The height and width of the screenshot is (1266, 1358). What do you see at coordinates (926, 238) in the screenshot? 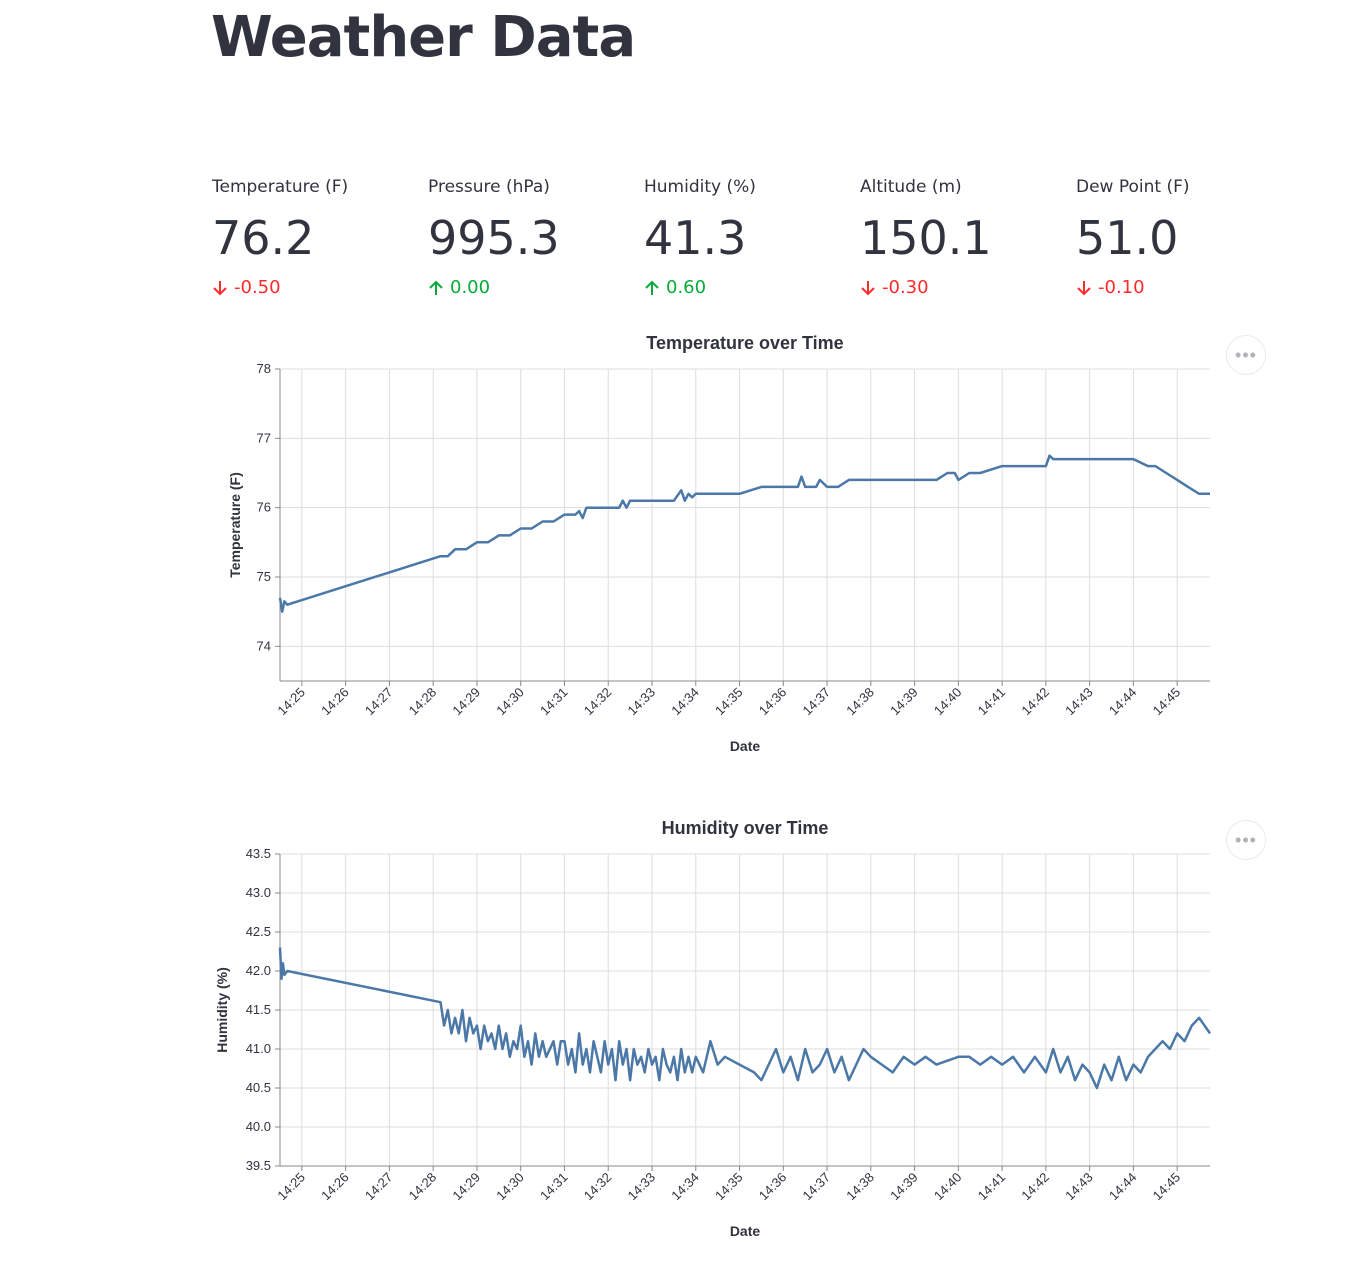
I see `metric-value: 150.1` at bounding box center [926, 238].